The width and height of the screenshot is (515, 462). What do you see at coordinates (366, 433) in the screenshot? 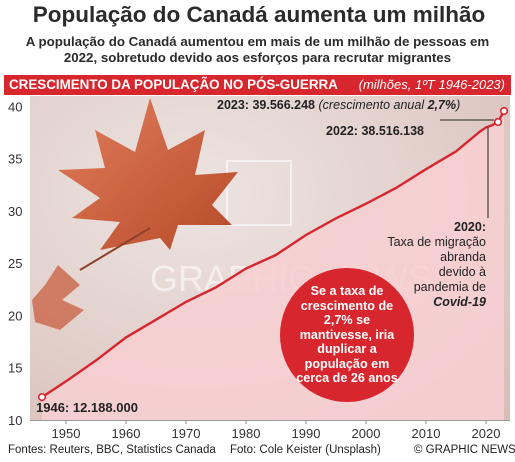
I see `x-tick-label: 2000` at bounding box center [366, 433].